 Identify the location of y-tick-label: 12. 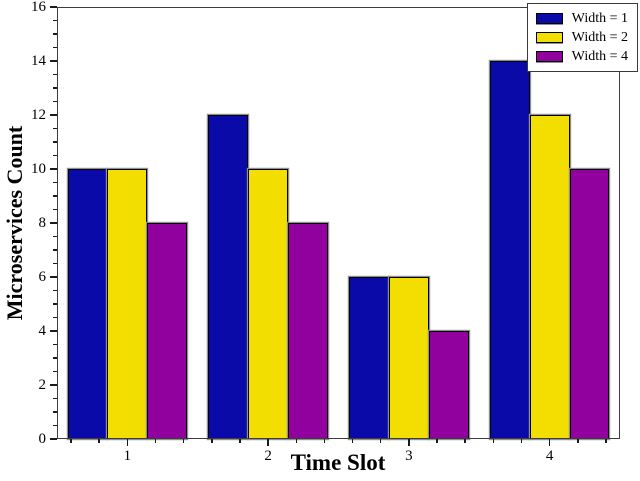
(38, 114).